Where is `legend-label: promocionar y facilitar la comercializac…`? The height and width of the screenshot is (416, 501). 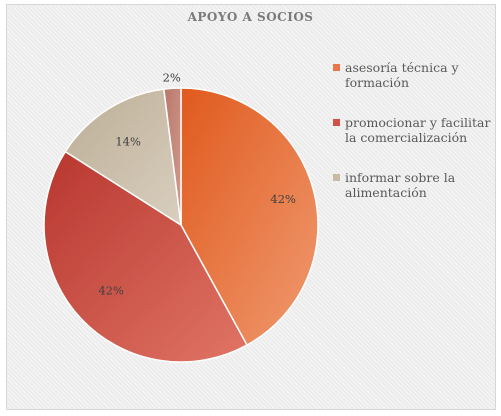 legend-label: promocionar y facilitar la comercializac… is located at coordinates (418, 130).